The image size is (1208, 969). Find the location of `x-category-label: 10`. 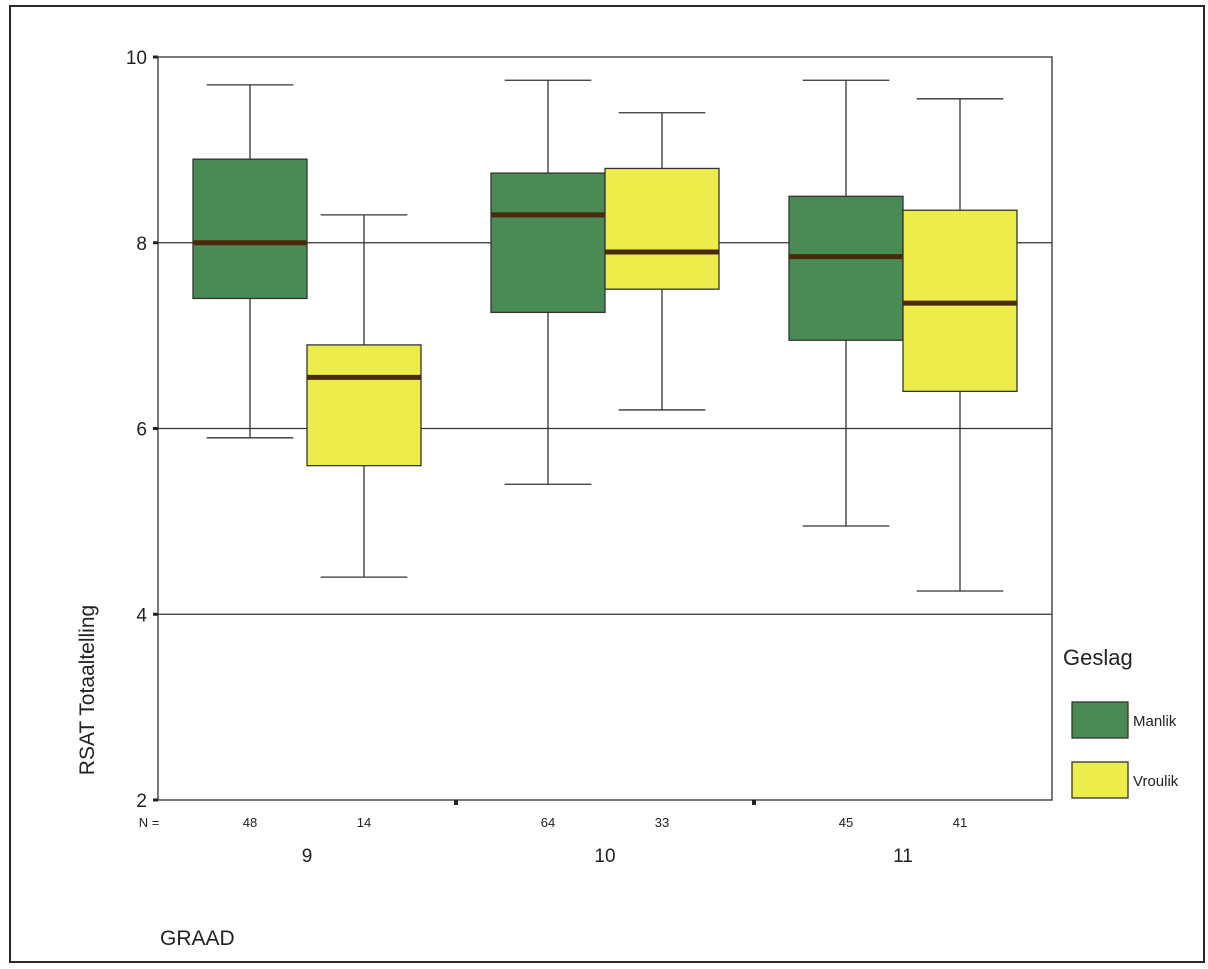

x-category-label: 10 is located at coordinates (604, 856).